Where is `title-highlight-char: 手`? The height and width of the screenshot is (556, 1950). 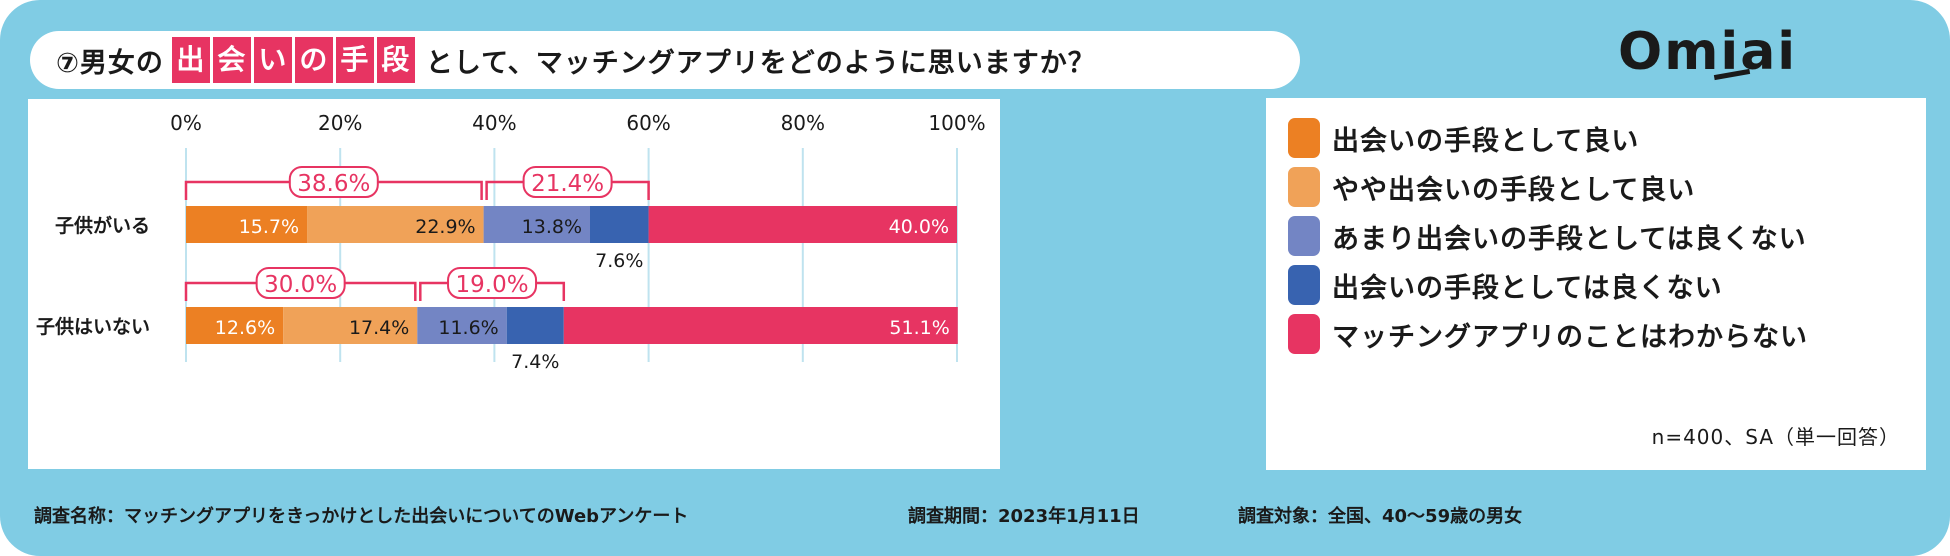 title-highlight-char: 手 is located at coordinates (354, 60).